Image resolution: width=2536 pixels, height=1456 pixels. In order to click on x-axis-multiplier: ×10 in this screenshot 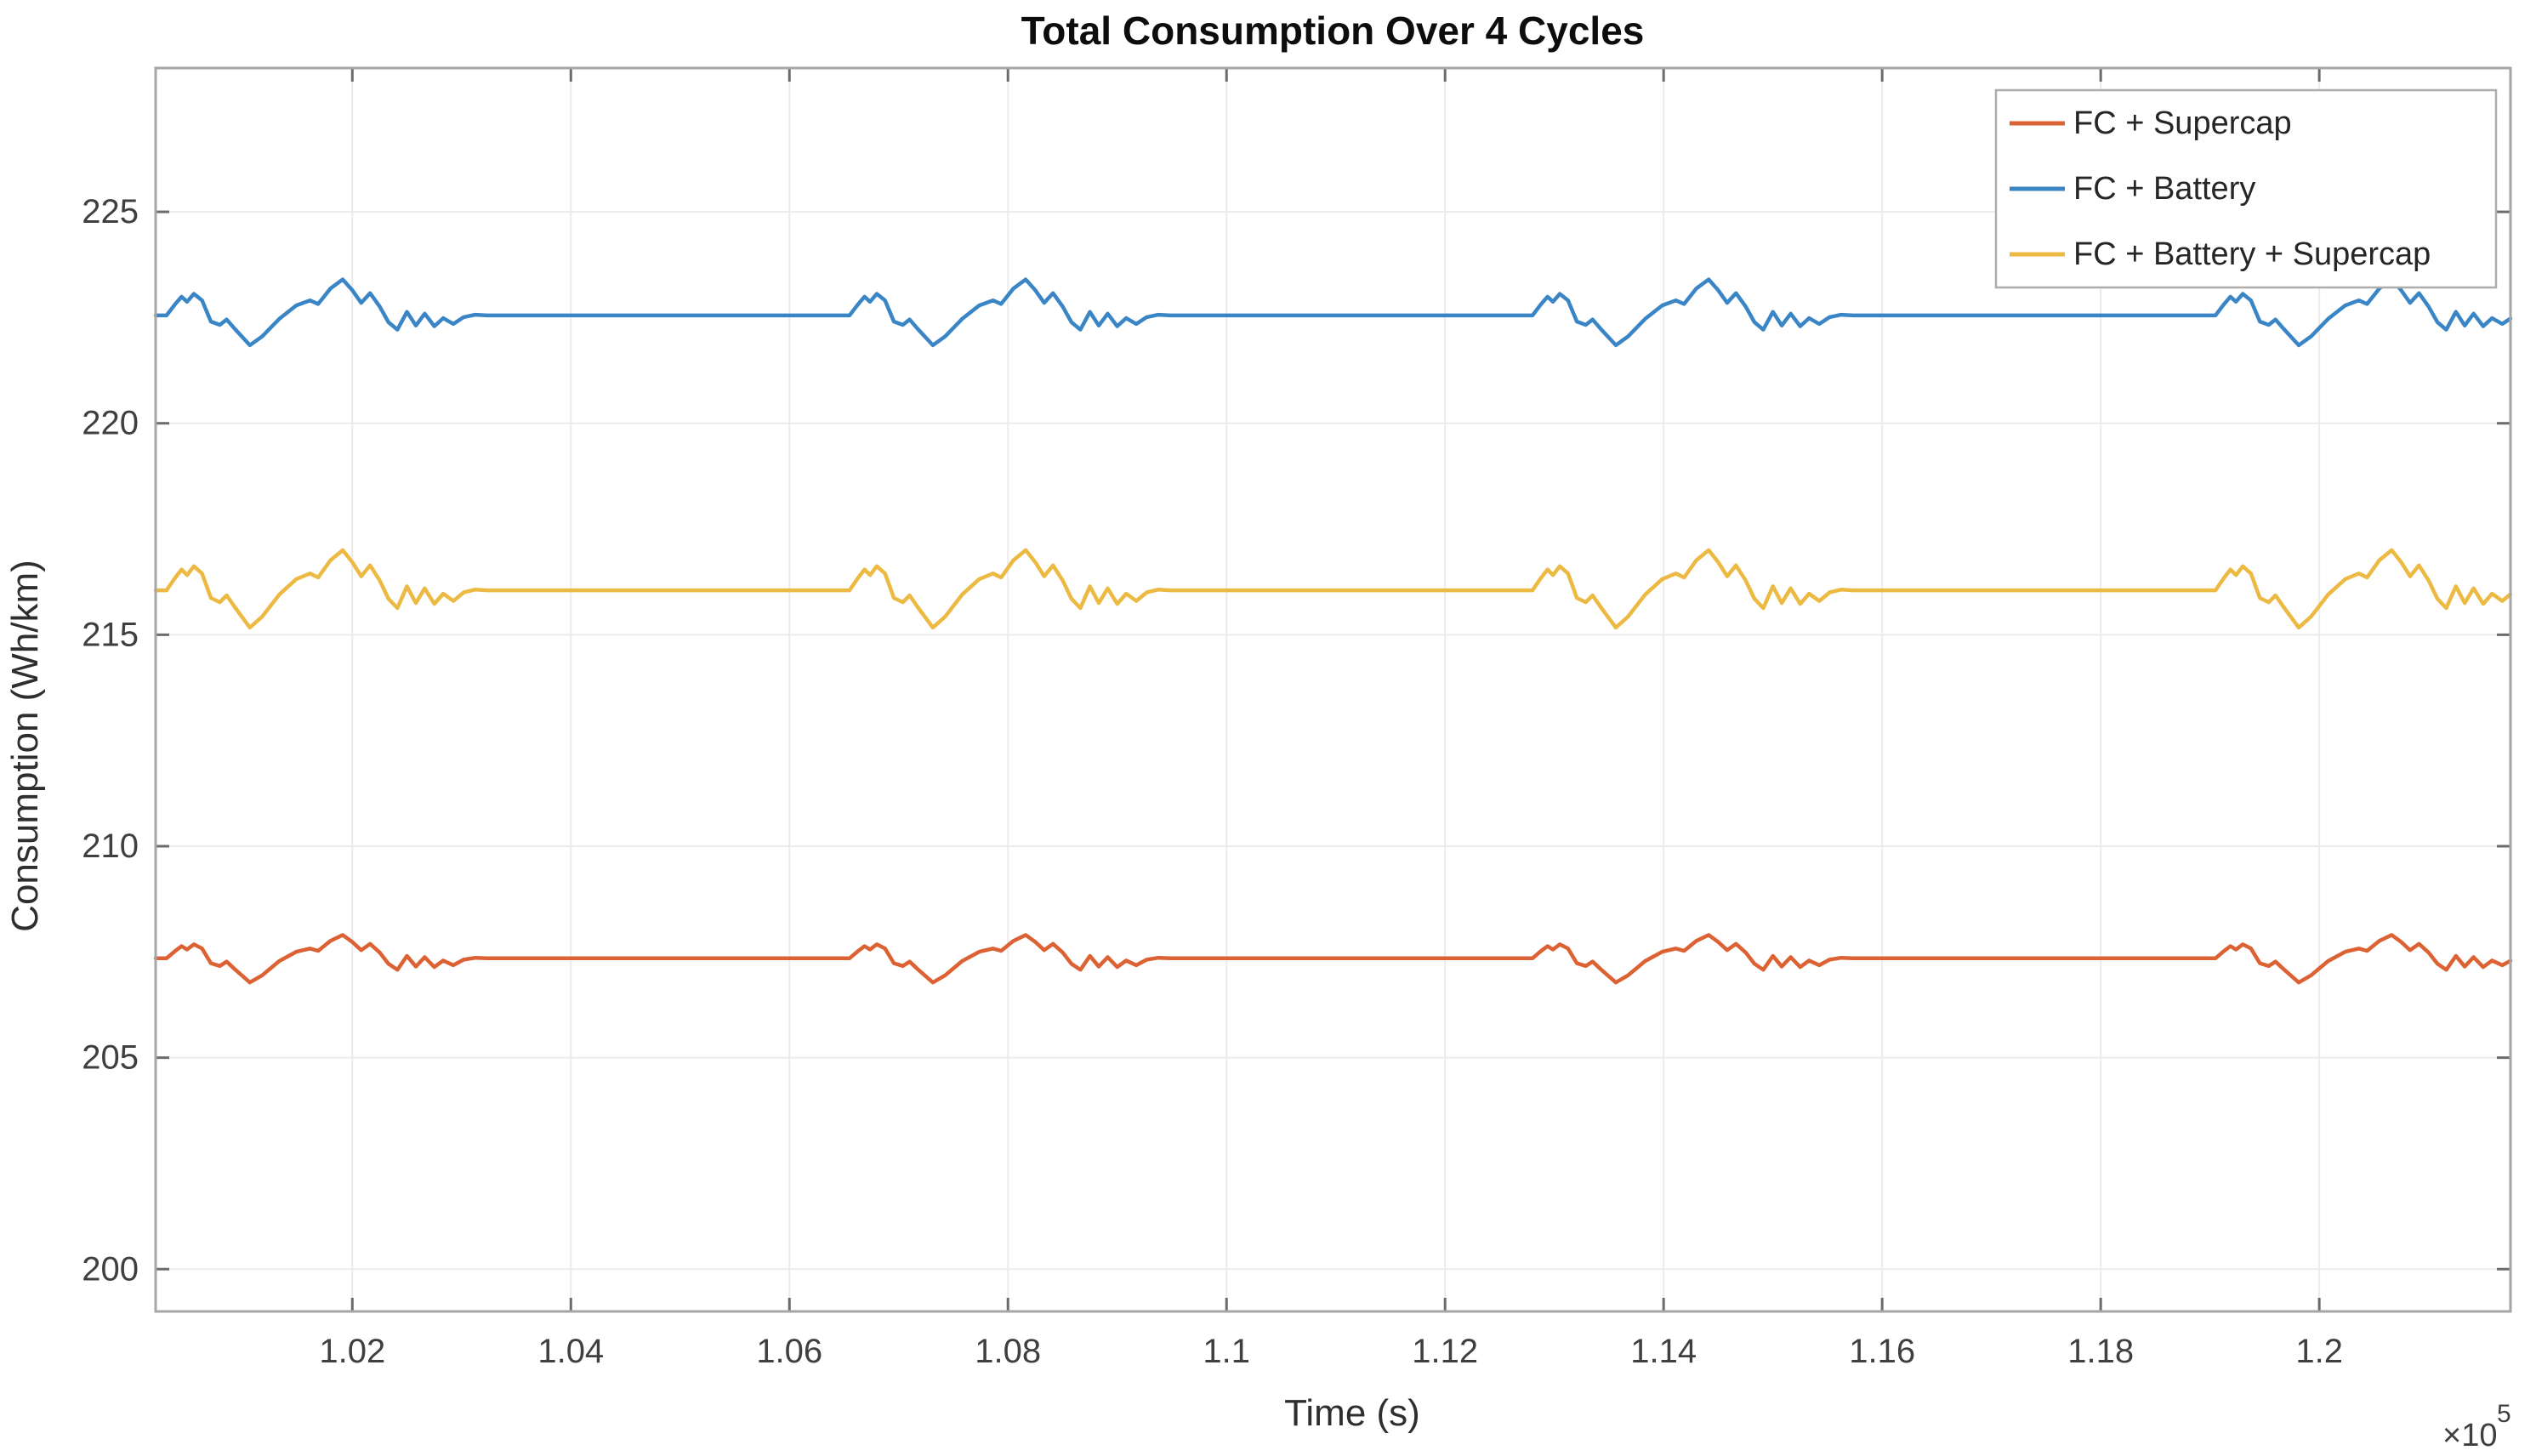, I will do `click(2469, 1435)`.